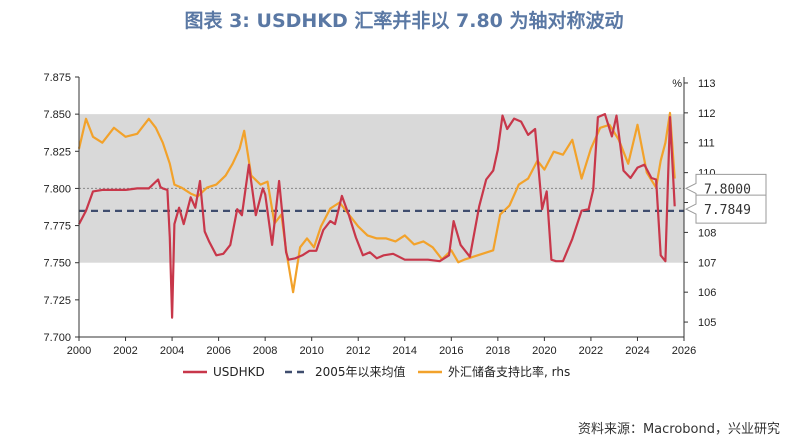 This screenshot has height=444, width=808. I want to click on x-tick-label: 2010, so click(311, 351).